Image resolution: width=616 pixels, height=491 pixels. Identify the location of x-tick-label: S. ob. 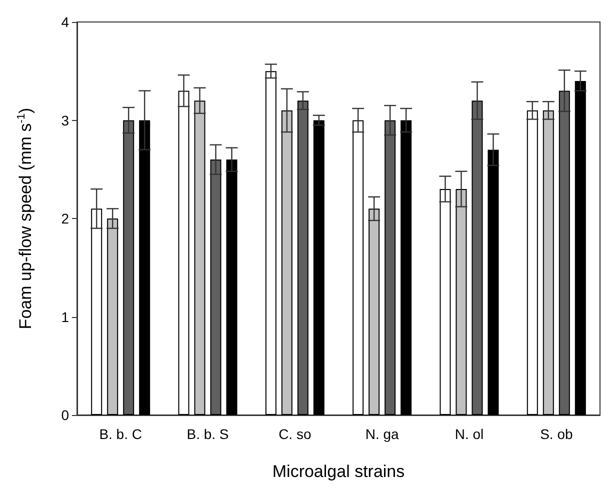
(556, 434).